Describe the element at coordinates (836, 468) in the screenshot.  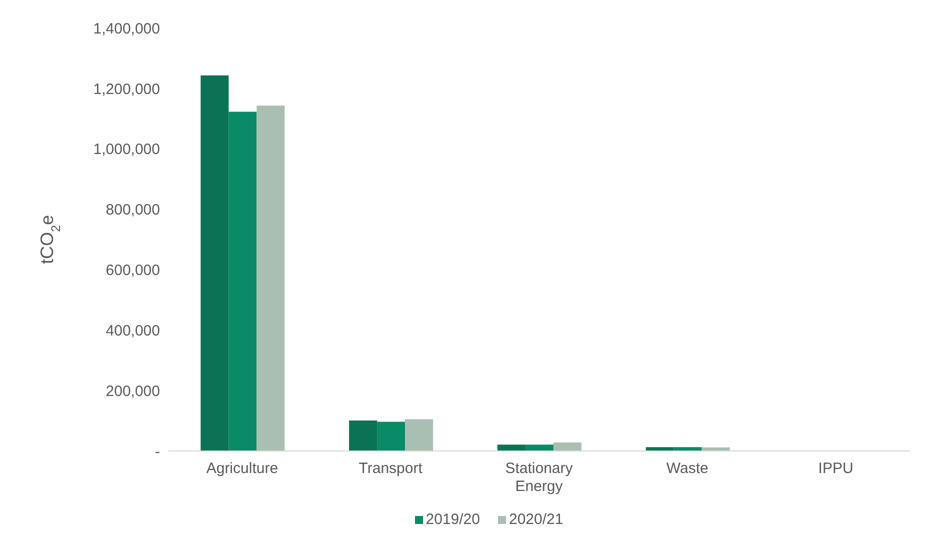
I see `x-tick-label: IPPU` at that location.